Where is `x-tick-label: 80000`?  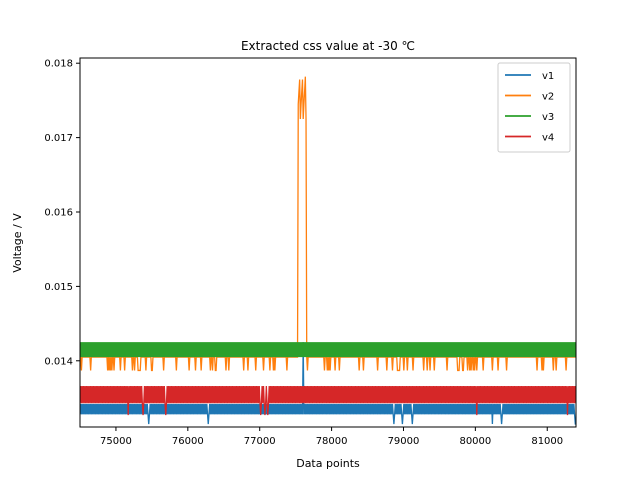 x-tick-label: 80000 is located at coordinates (475, 441).